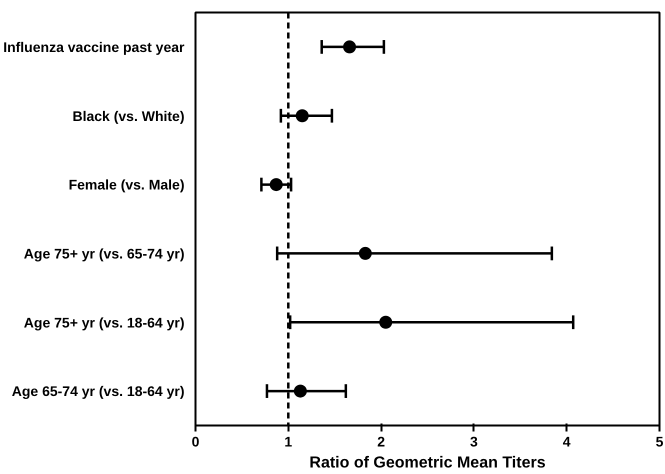 The width and height of the screenshot is (665, 474). I want to click on x-tick-label: 4, so click(566, 442).